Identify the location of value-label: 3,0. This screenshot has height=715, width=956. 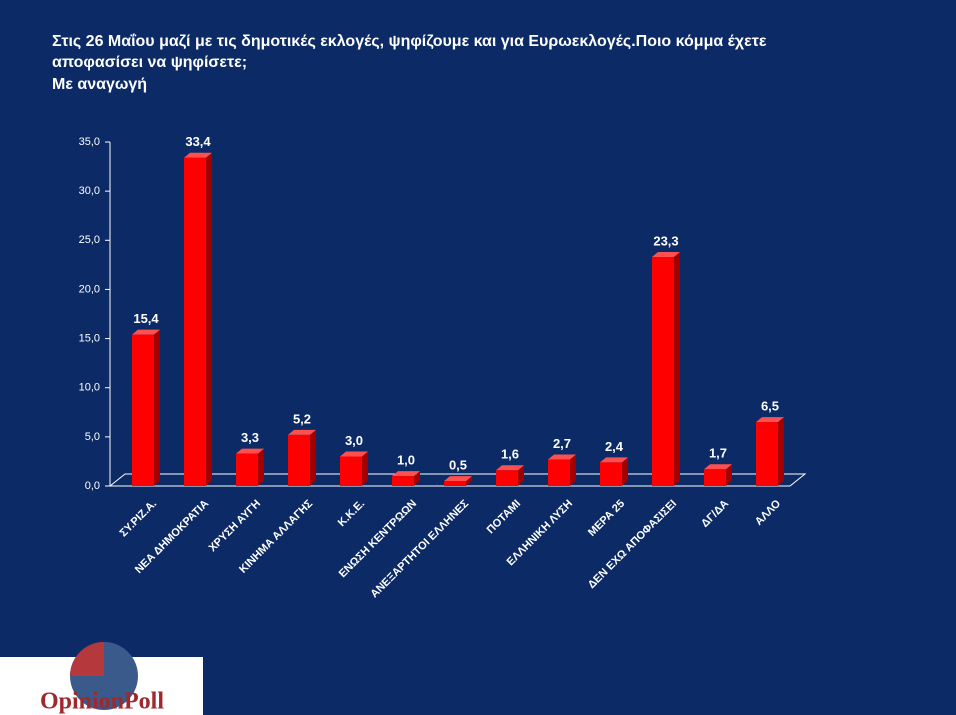
(354, 440).